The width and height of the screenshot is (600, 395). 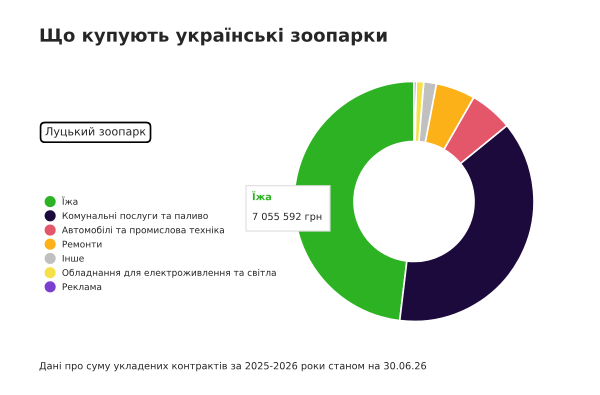 I want to click on legend-label: Ремонти, so click(x=82, y=244).